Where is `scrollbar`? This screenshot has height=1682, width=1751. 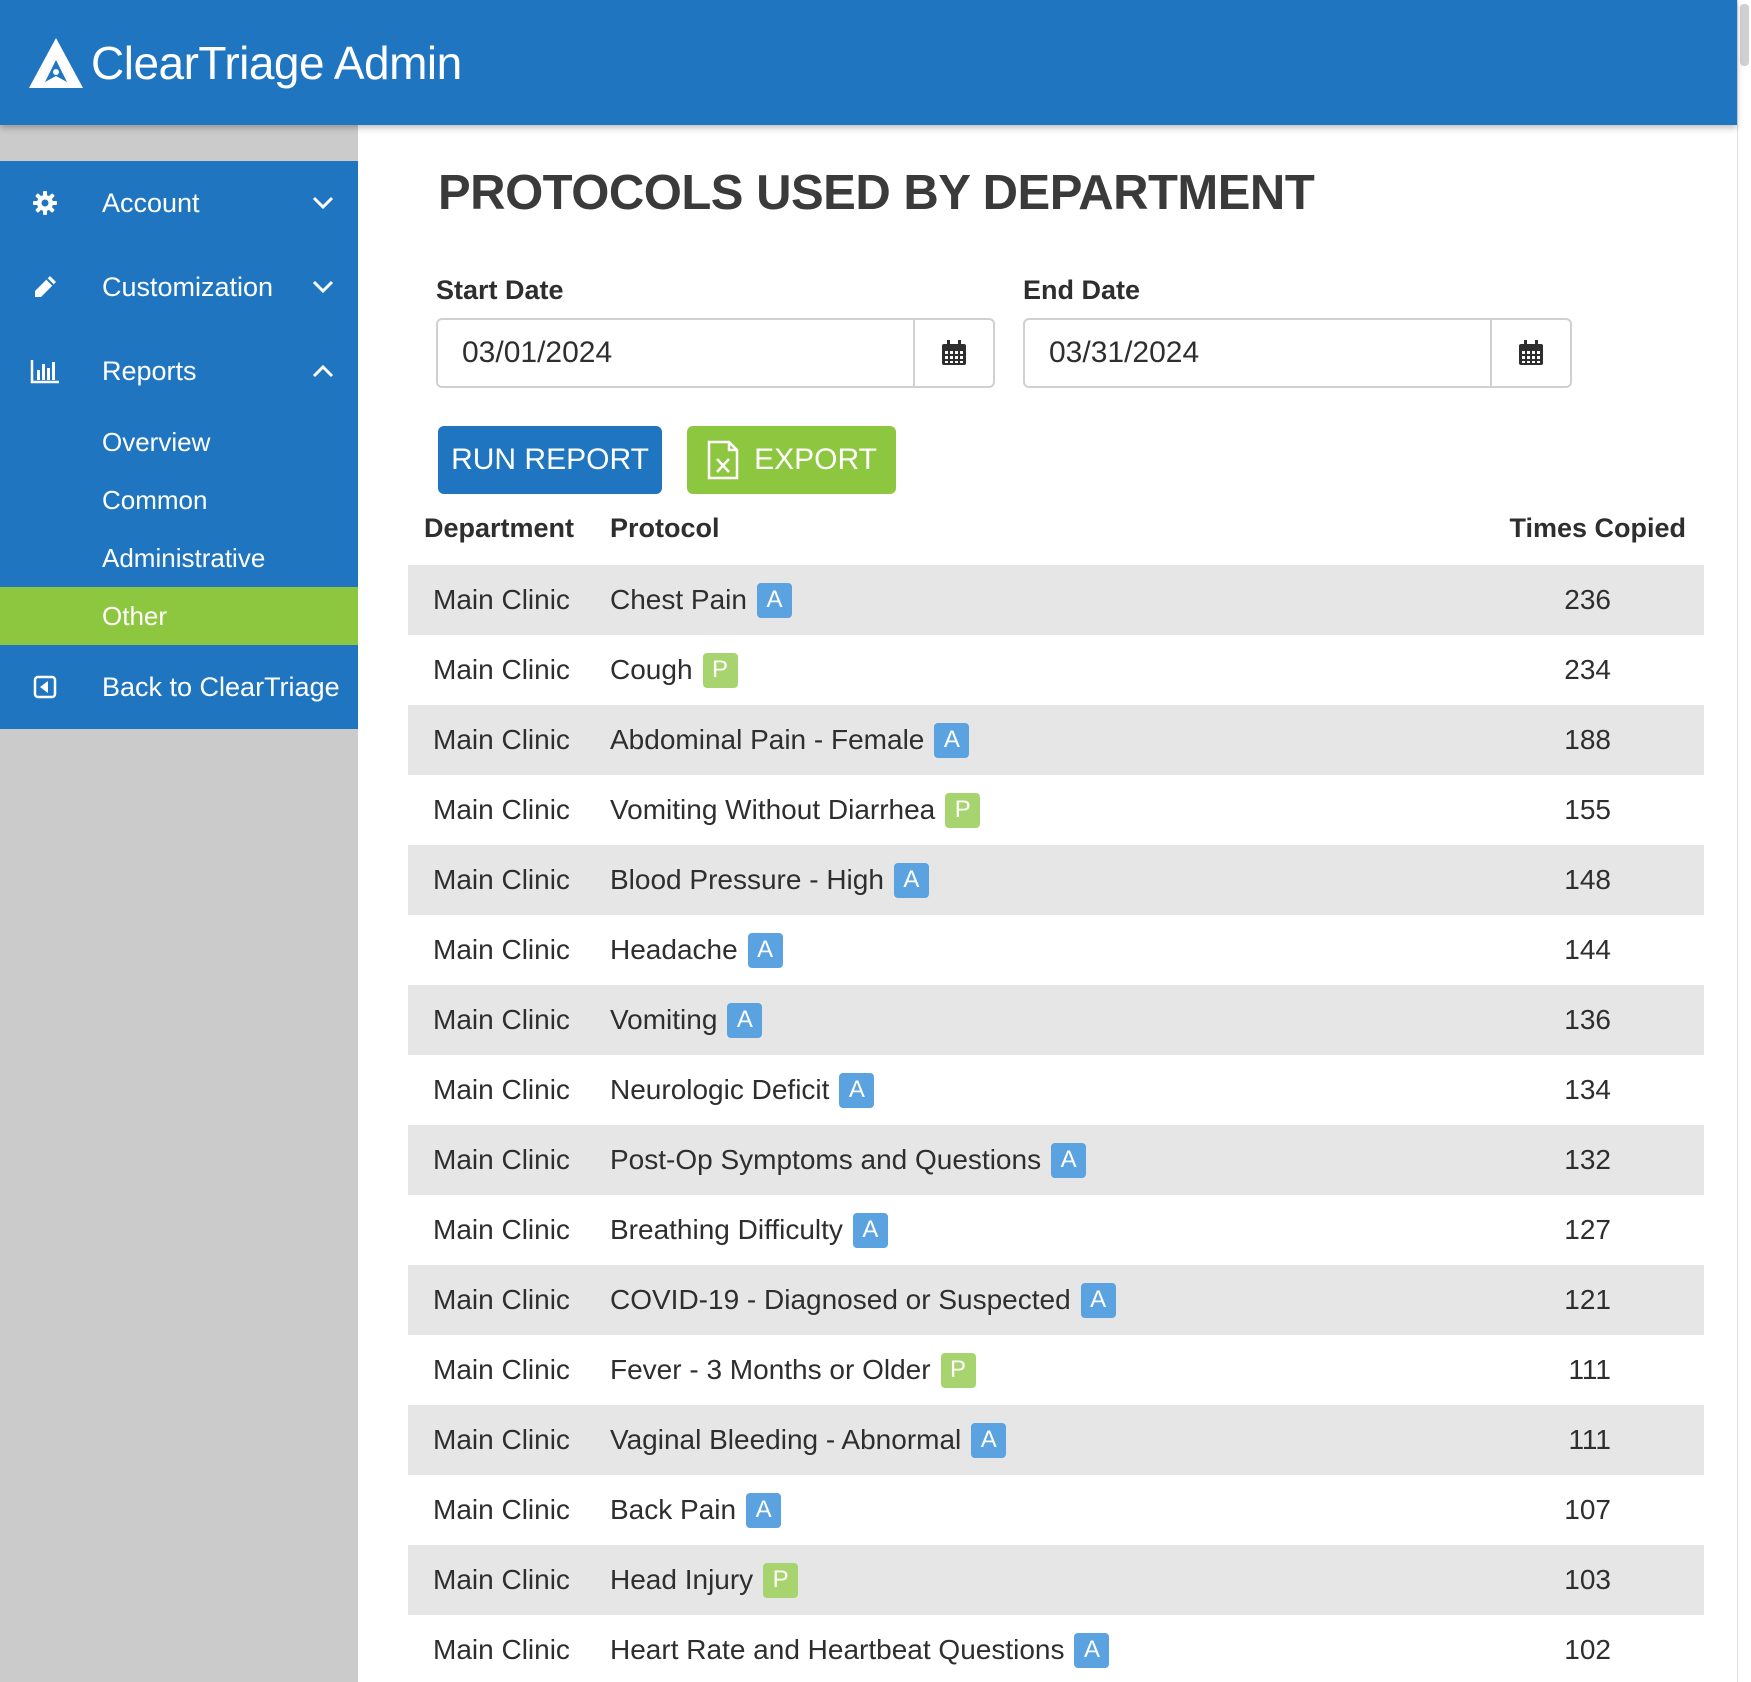 scrollbar is located at coordinates (1744, 841).